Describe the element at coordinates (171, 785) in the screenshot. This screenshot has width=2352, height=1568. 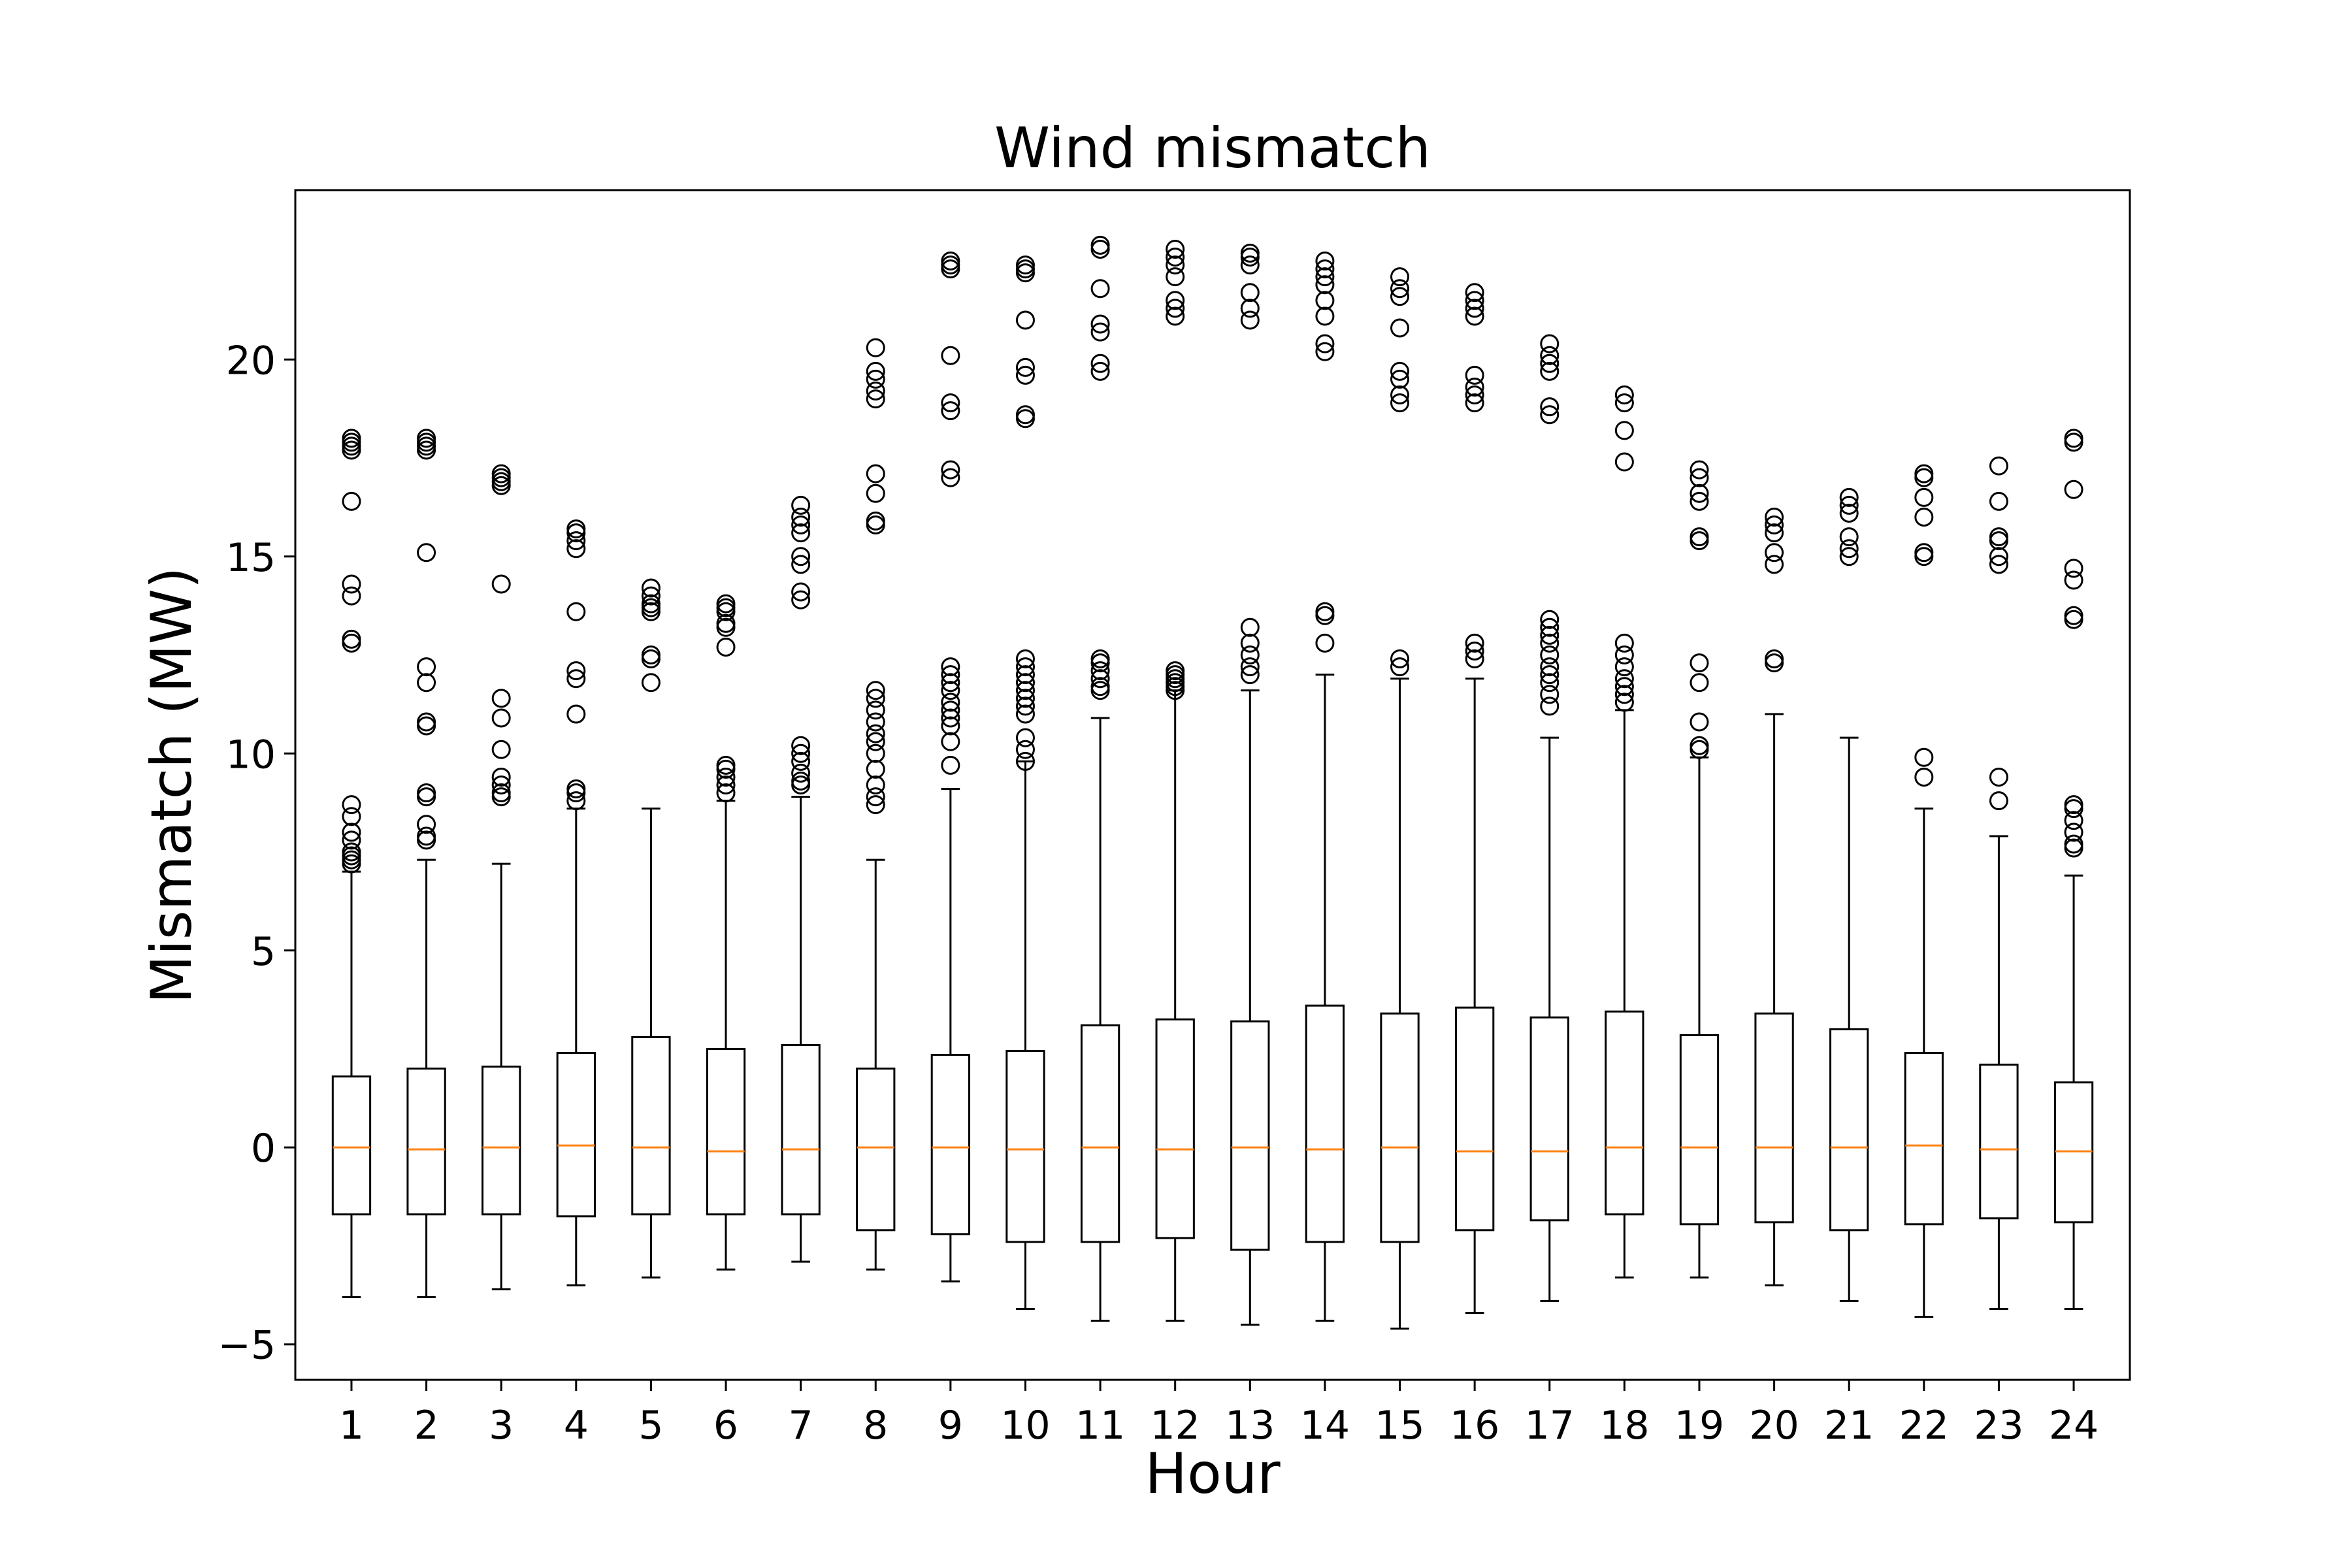
I see `y-axis-label: Mismatch (MW)` at that location.